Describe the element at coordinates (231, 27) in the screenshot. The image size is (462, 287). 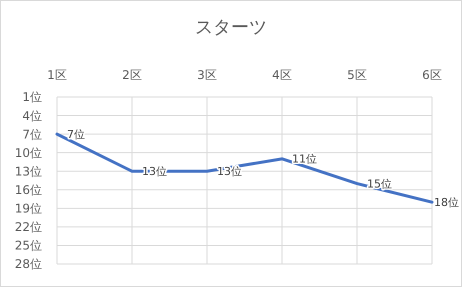
I see `chart-title: スターツ` at that location.